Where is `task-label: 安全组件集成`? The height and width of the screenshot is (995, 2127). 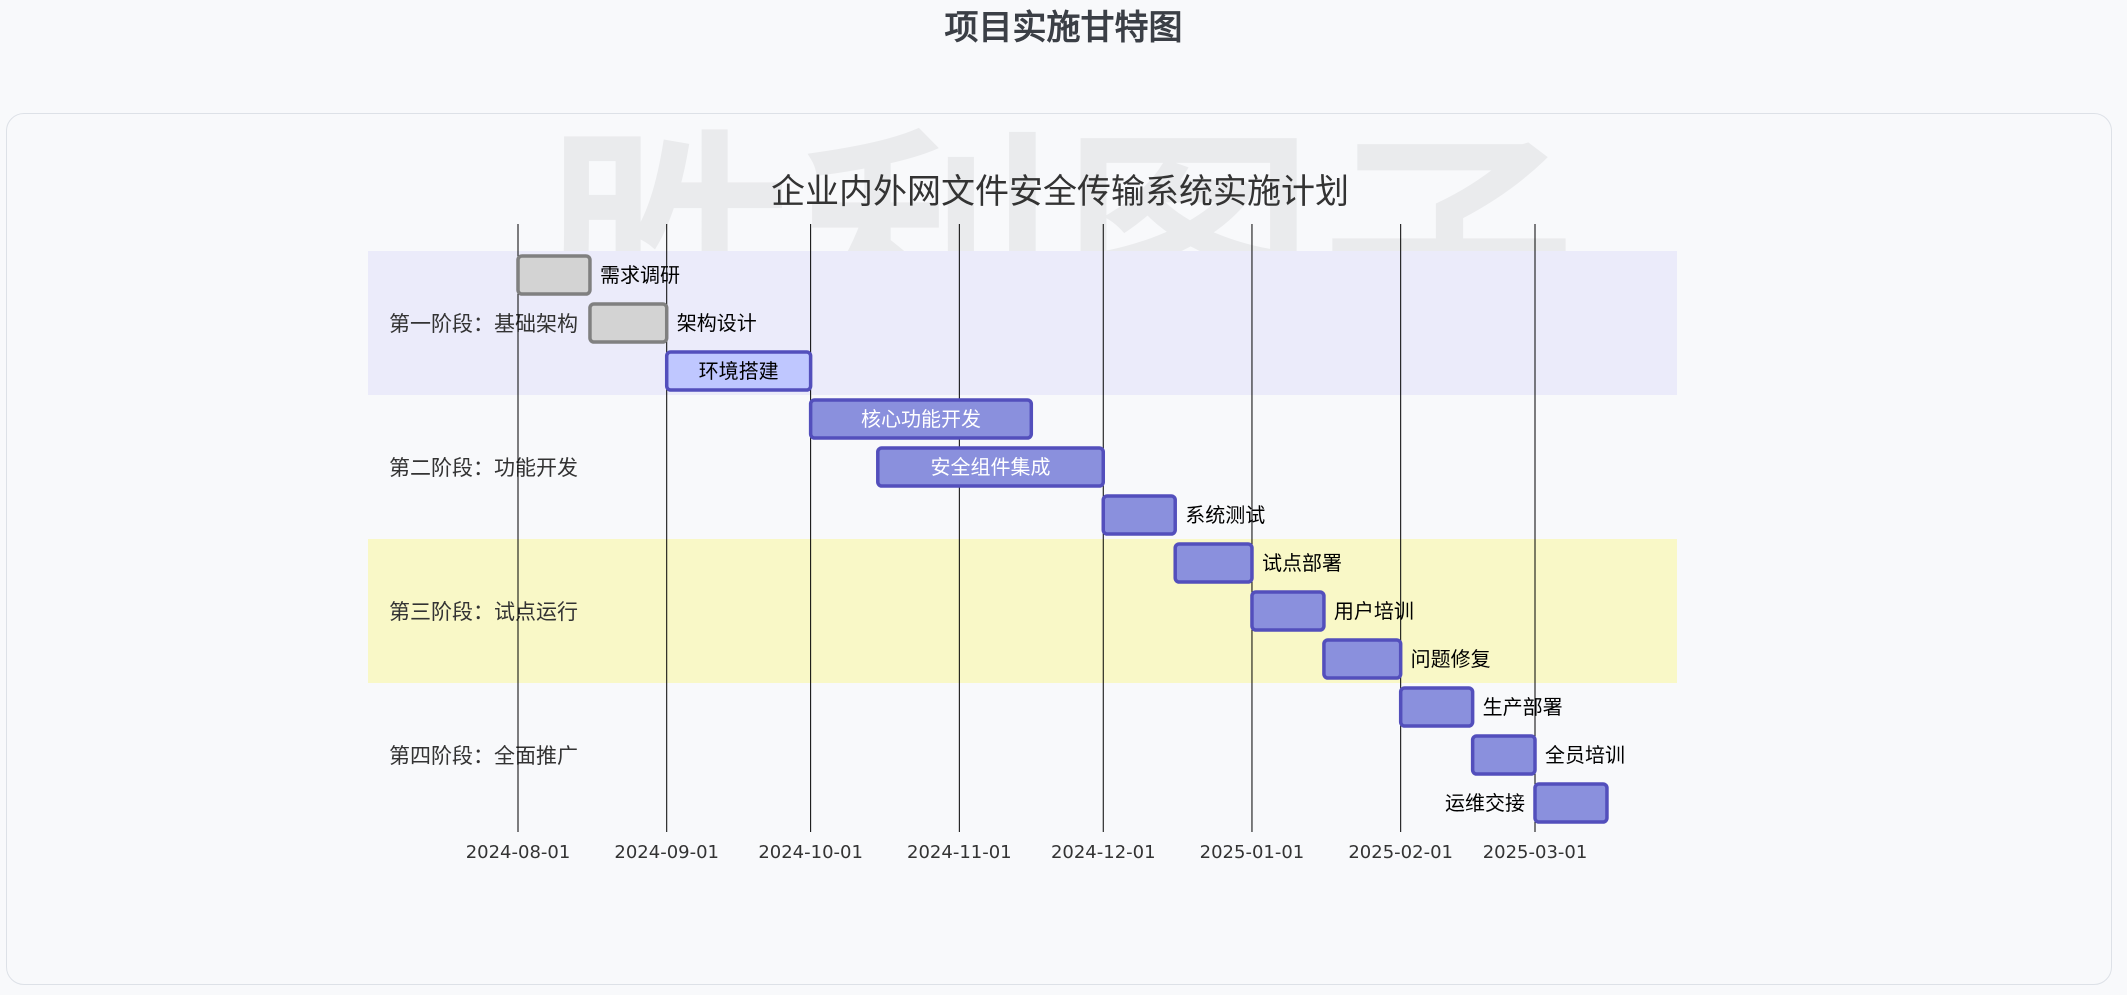 task-label: 安全组件集成 is located at coordinates (991, 467).